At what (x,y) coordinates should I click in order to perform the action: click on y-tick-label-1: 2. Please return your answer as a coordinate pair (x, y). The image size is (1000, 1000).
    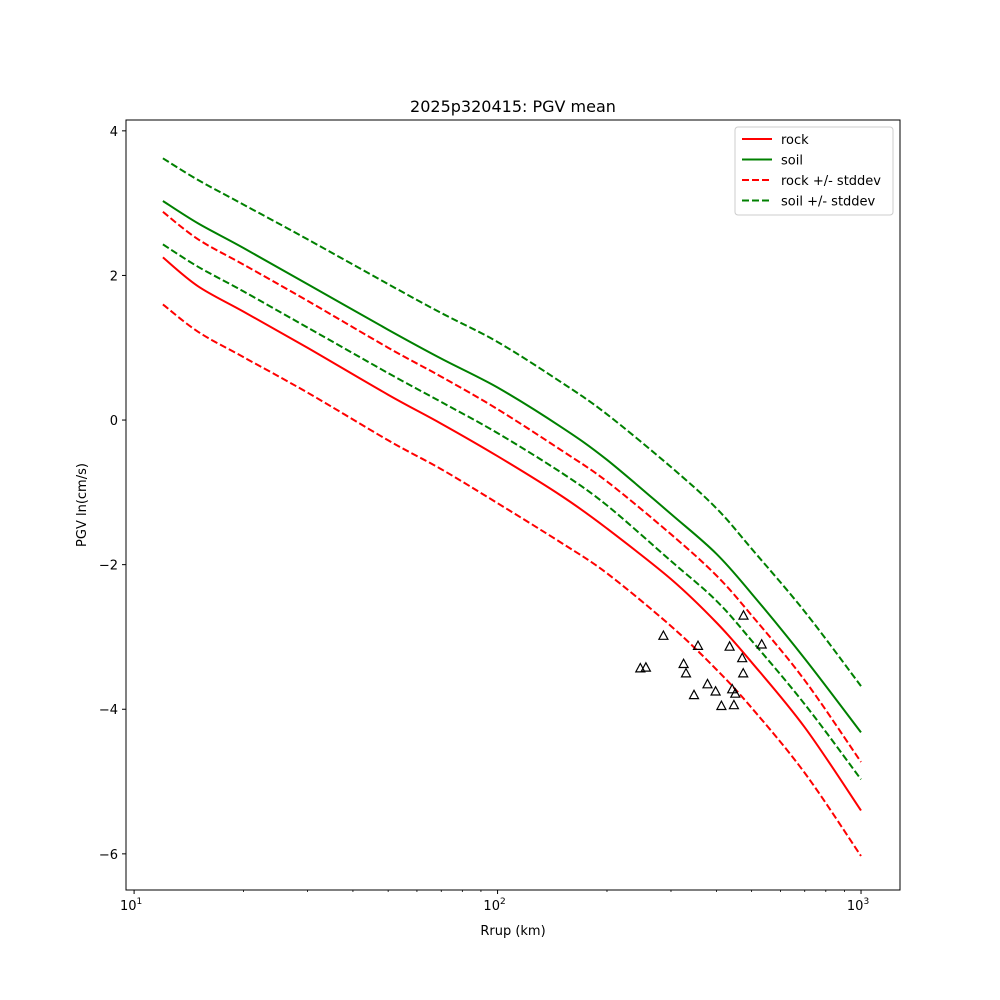
    Looking at the image, I should click on (114, 276).